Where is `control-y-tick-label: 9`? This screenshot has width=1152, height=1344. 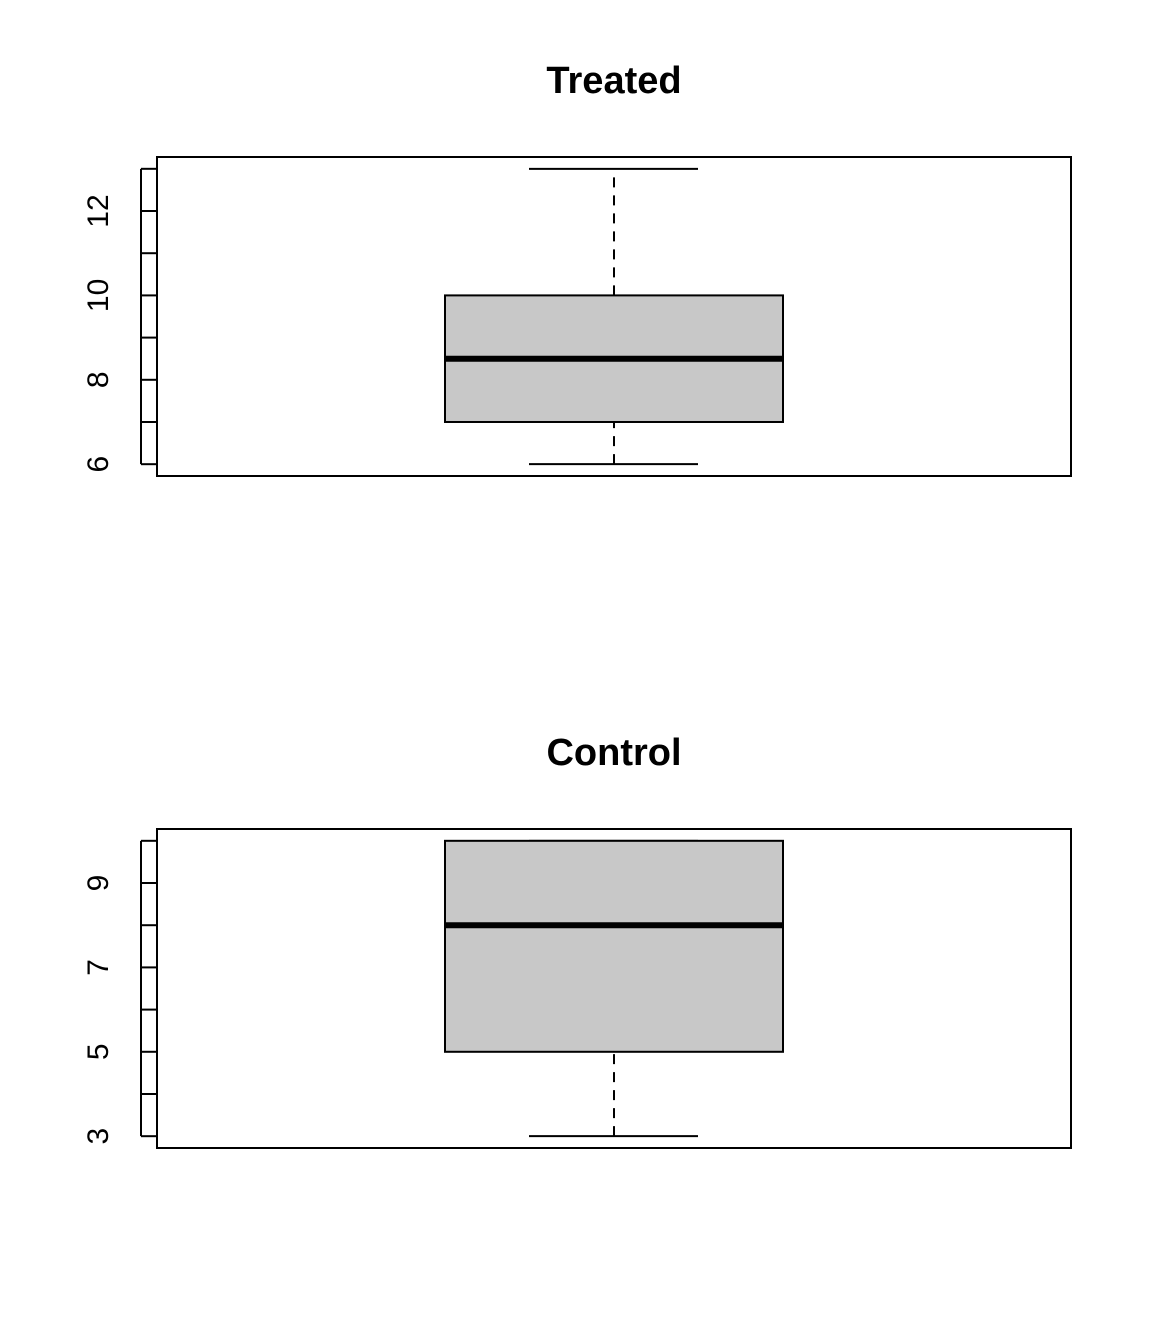 control-y-tick-label: 9 is located at coordinates (98, 883).